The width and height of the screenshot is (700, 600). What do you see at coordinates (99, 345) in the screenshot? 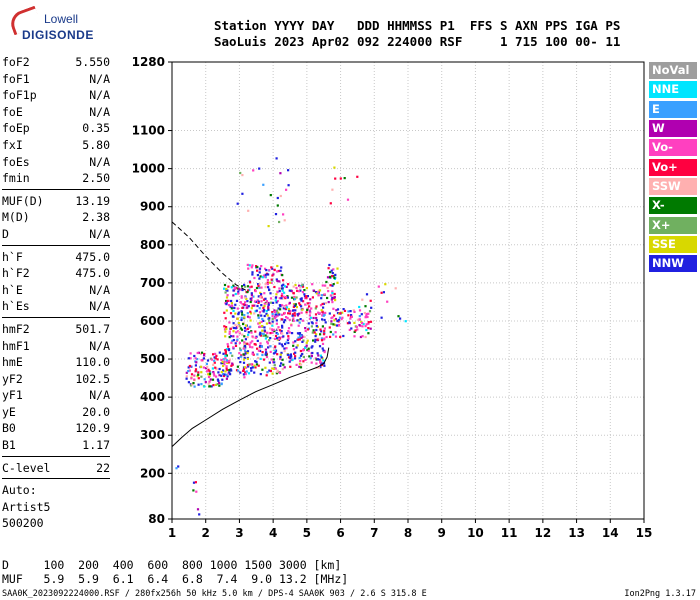
I see `param-value: N/A` at bounding box center [99, 345].